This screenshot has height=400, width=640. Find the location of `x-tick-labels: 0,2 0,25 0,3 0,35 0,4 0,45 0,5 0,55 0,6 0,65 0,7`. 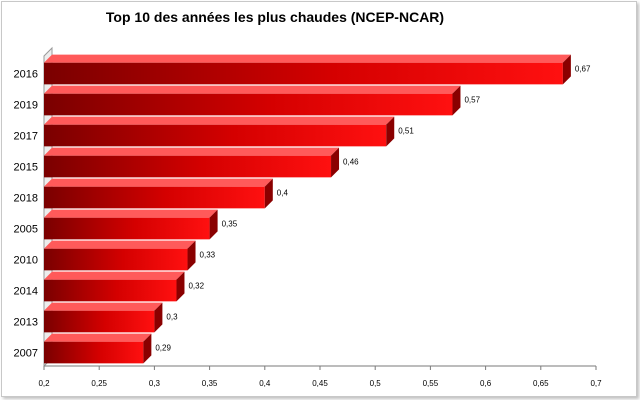

x-tick-labels: 0,2 0,25 0,3 0,35 0,4 0,45 0,5 0,55 0,6 0,65 0,7 is located at coordinates (320, 383).